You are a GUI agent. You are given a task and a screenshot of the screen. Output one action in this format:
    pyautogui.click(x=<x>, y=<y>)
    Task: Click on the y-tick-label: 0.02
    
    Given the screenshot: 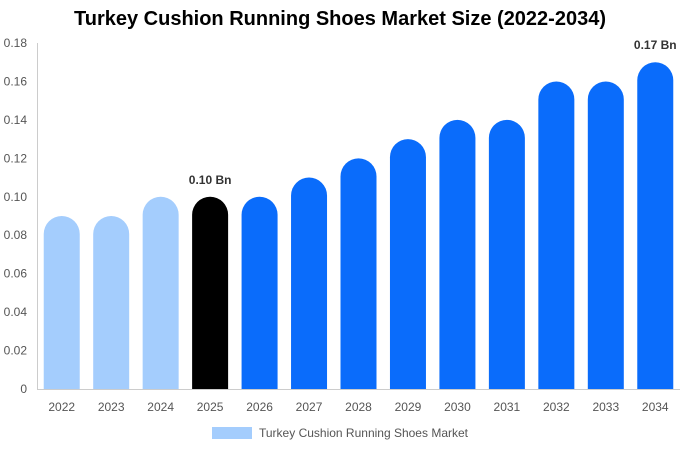 What is the action you would take?
    pyautogui.click(x=16, y=351)
    